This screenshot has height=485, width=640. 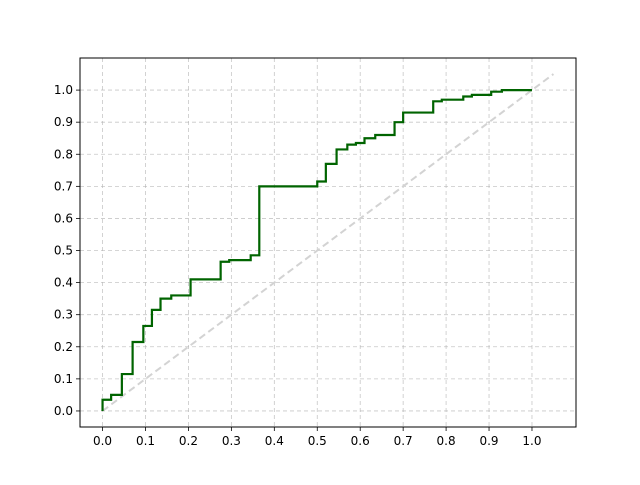 I want to click on x-axis: 0.0 0.1 0.2 0.3 0.4 0.5 0.6 0.7 0.8 0.9 1.0, so click(x=317, y=437).